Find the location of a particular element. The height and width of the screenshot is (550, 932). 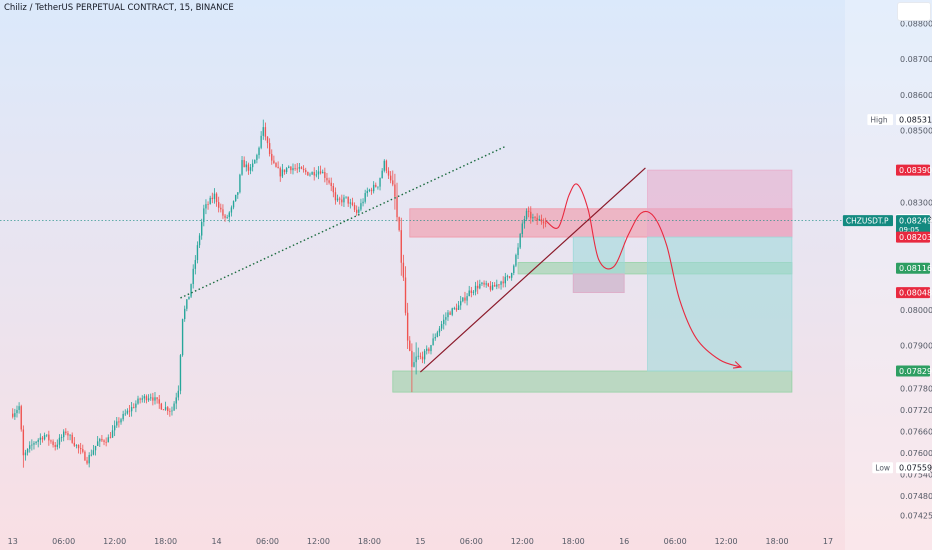

x-tick-label: 06:00 is located at coordinates (471, 541).